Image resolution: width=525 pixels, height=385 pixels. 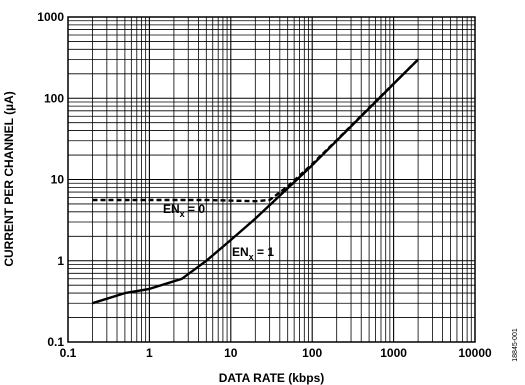 What do you see at coordinates (231, 353) in the screenshot?
I see `x-tick-label: 10` at bounding box center [231, 353].